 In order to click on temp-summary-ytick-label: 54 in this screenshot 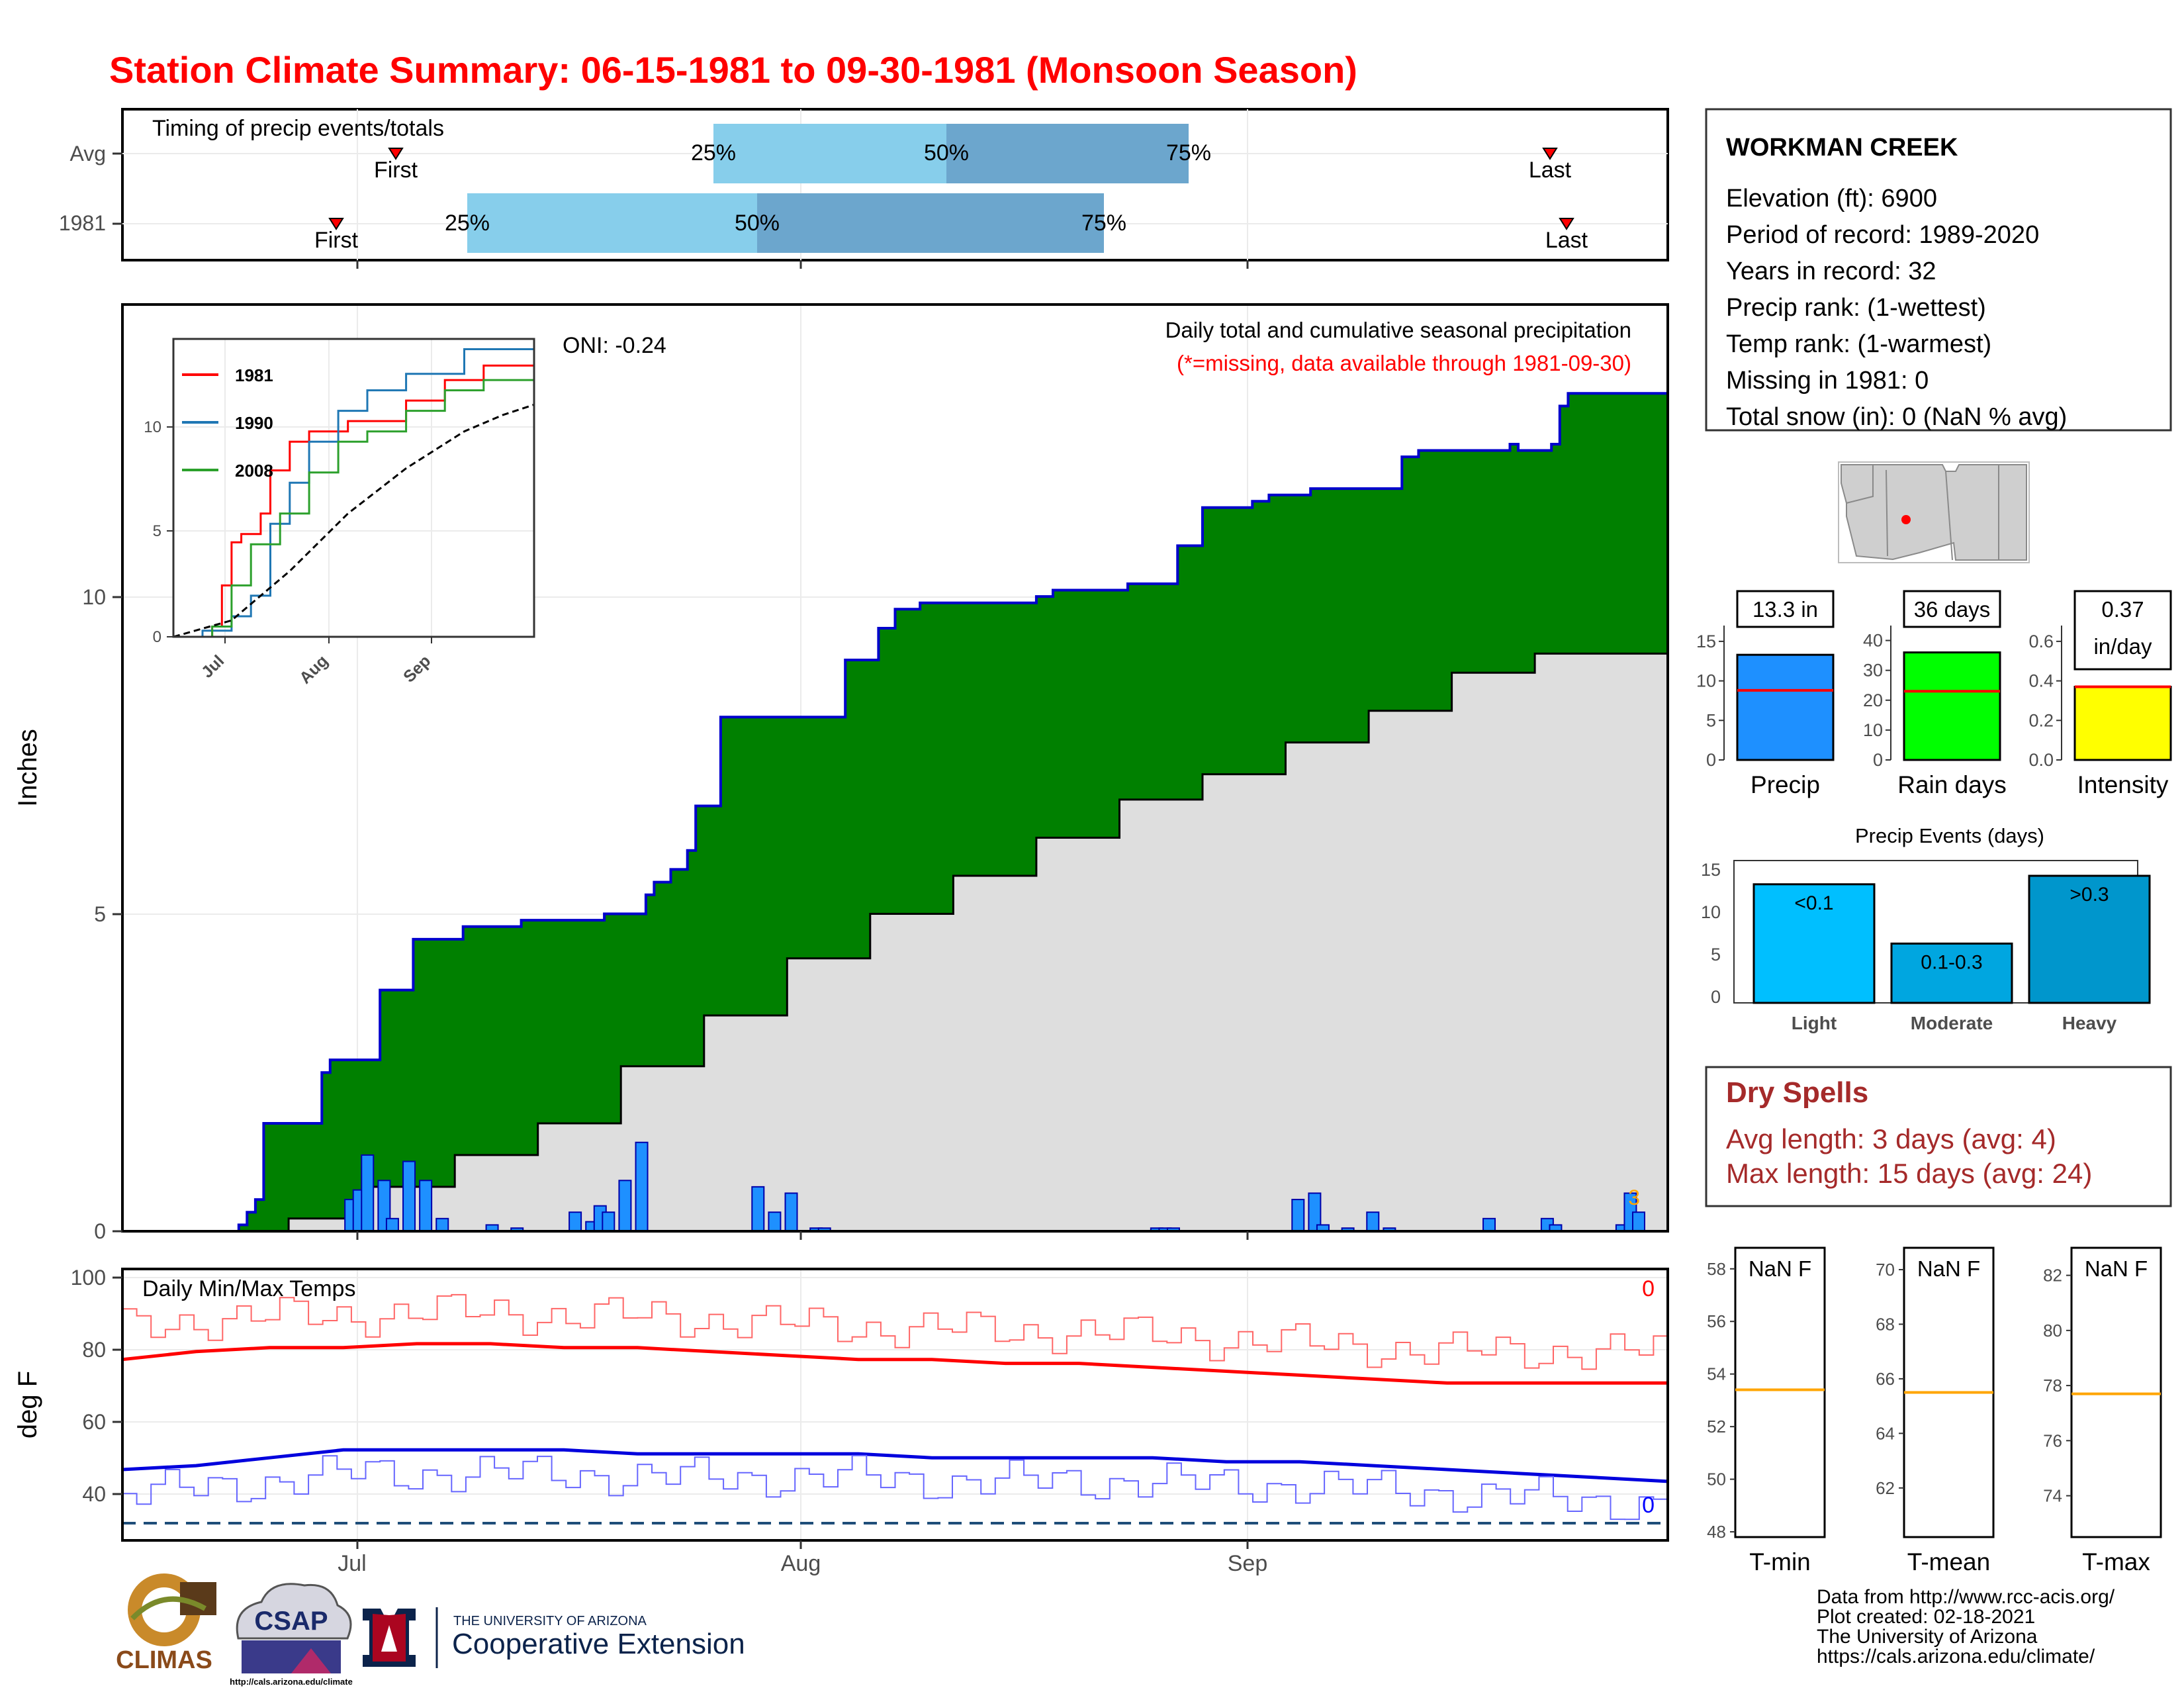, I will do `click(1716, 1374)`.